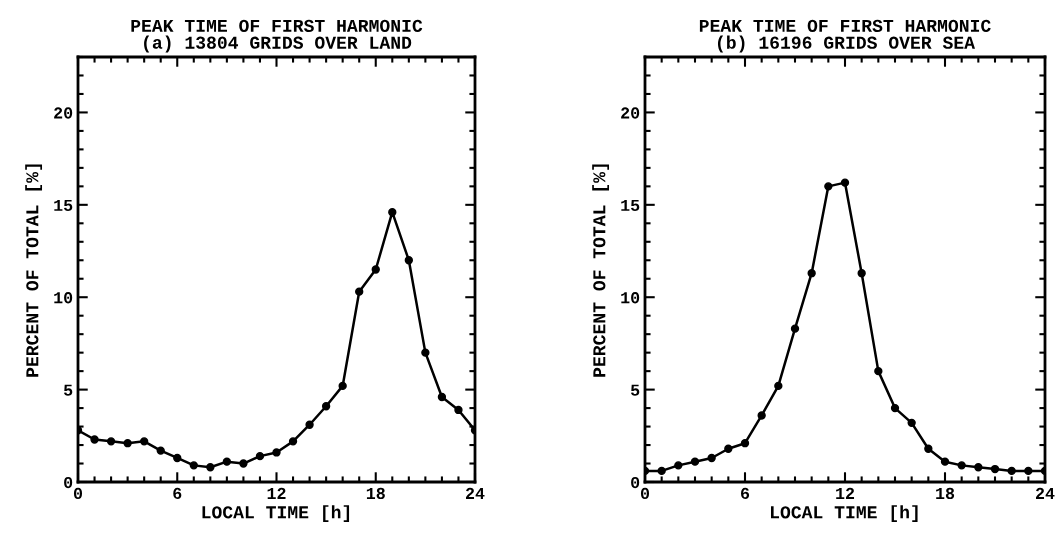 The width and height of the screenshot is (1064, 537). What do you see at coordinates (845, 36) in the screenshot?
I see `chart-title: PEAK TIME OF FIRST HARMONIC (b) 16196 GRIDS OVER SEA` at bounding box center [845, 36].